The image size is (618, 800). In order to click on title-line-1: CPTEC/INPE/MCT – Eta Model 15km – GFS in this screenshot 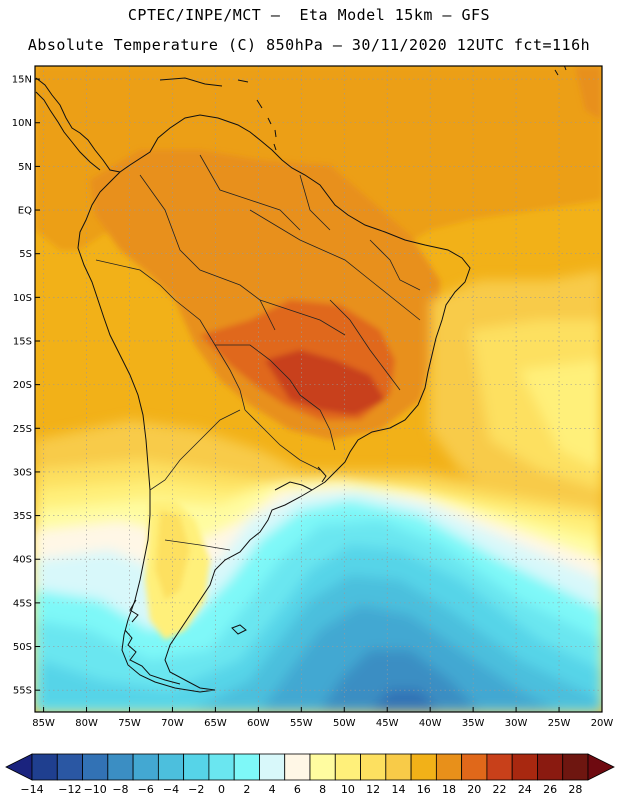, I will do `click(309, 15)`.